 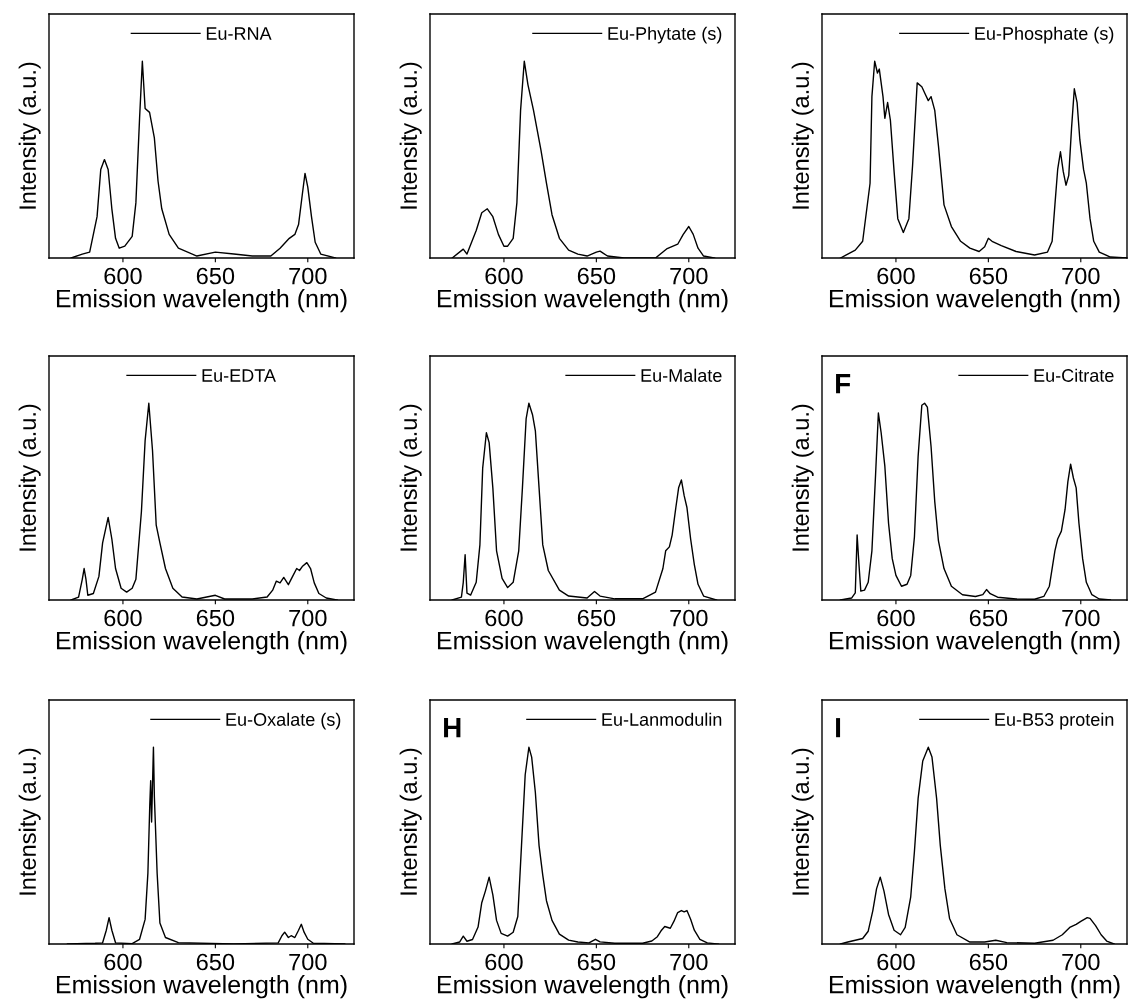 I want to click on legend-label: Eu-Citrate, so click(x=1074, y=375).